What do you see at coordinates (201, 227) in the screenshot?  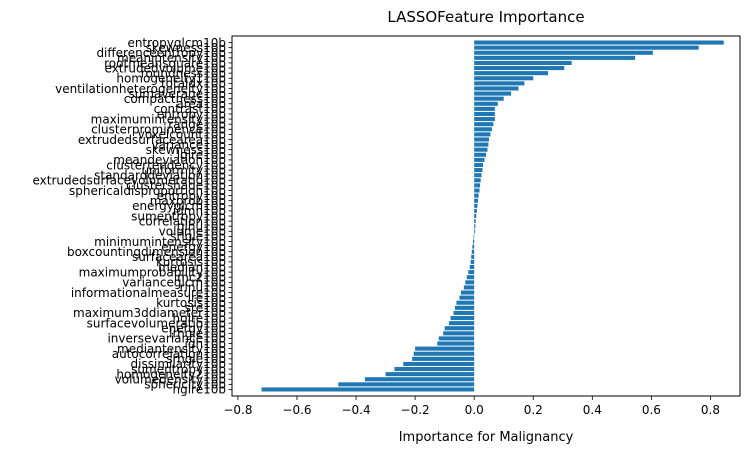 I see `y-tick-label-36: glnu10b` at bounding box center [201, 227].